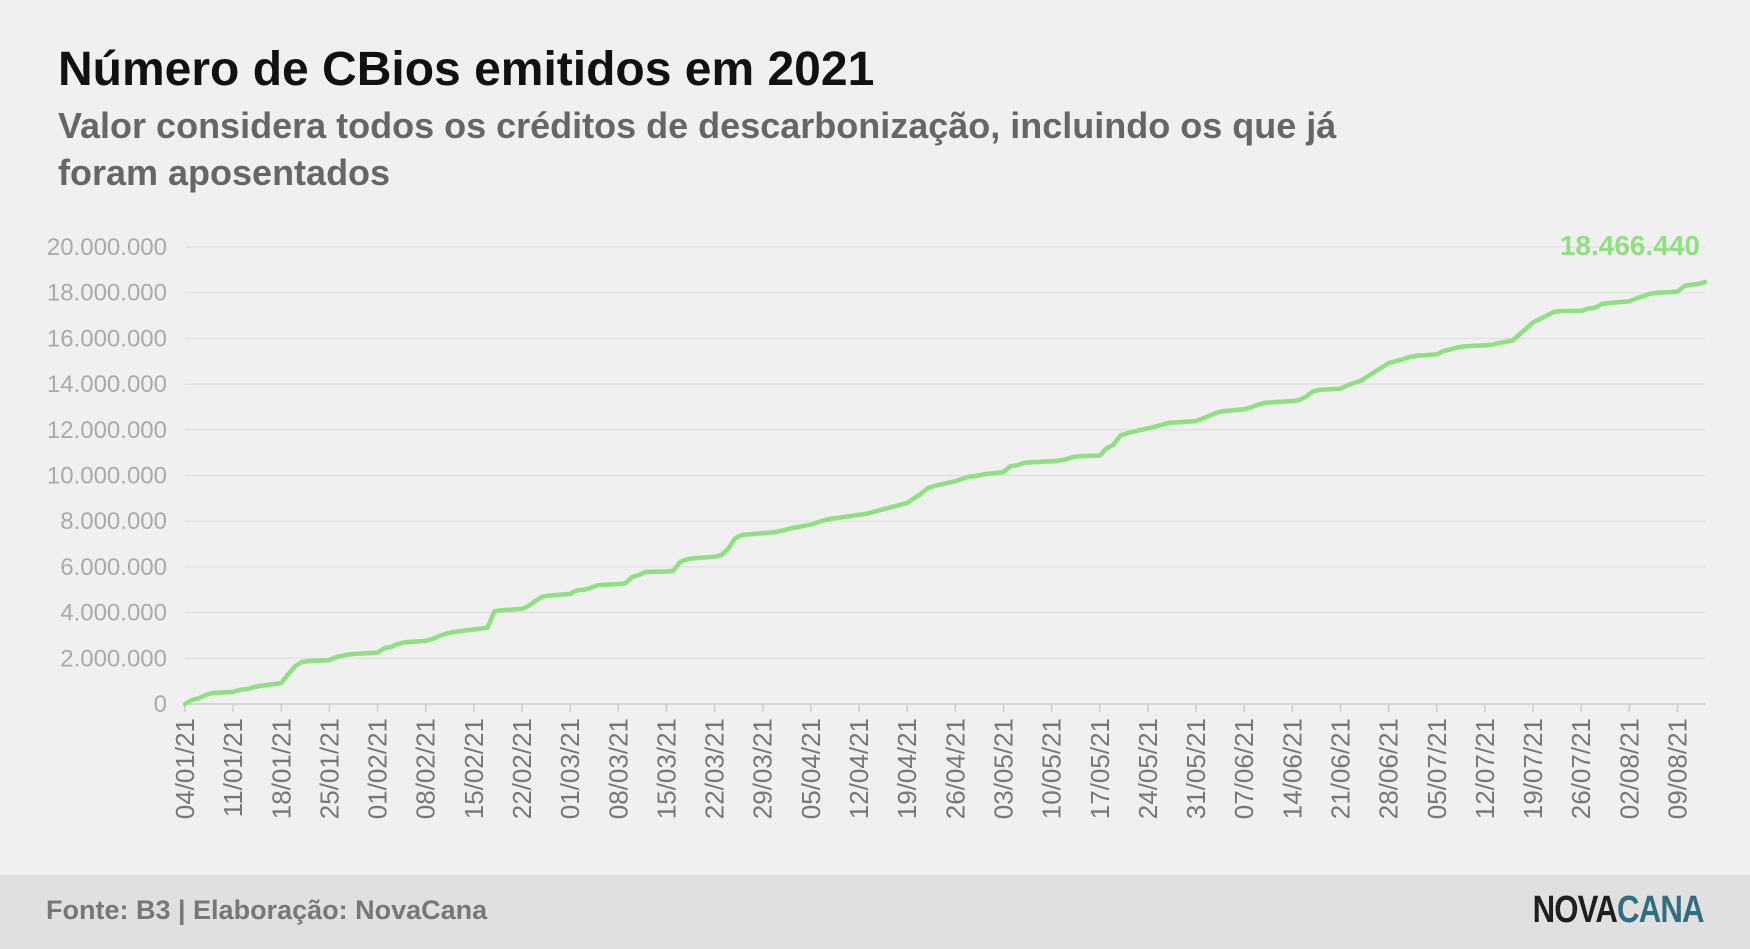 The height and width of the screenshot is (949, 1750). Describe the element at coordinates (811, 768) in the screenshot. I see `x-tick-label: 05/04/21` at that location.